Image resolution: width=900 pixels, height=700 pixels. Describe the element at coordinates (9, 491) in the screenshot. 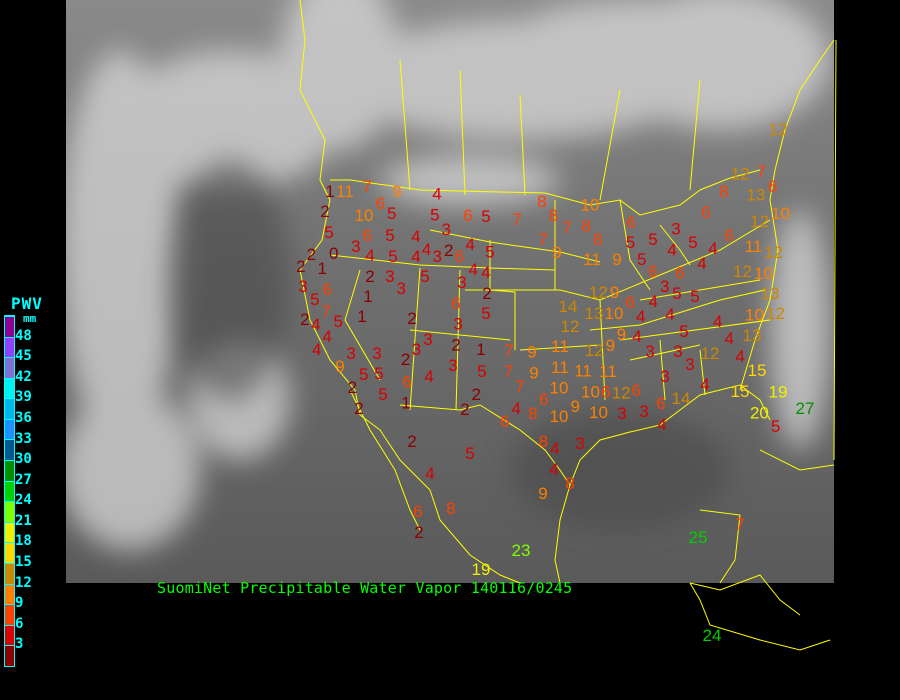

I see `legend-color-bar` at that location.